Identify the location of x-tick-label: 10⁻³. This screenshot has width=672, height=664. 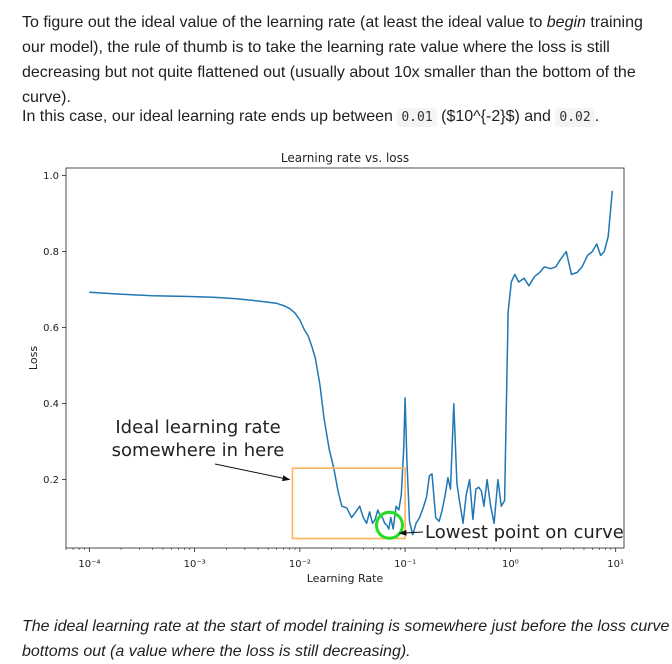
(195, 564).